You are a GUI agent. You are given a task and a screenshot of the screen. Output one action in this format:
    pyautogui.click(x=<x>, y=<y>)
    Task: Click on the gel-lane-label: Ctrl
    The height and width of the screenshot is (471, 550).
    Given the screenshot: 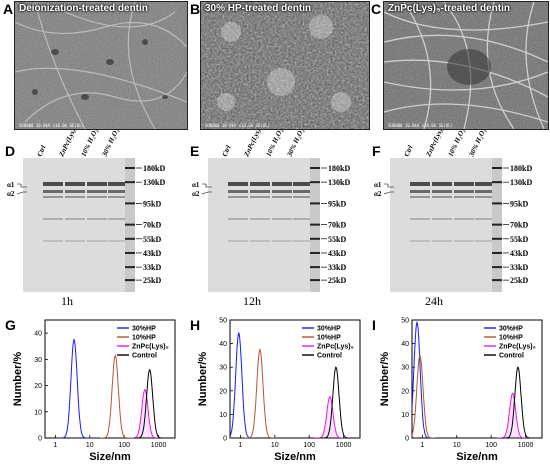 What is the action you would take?
    pyautogui.click(x=42, y=151)
    